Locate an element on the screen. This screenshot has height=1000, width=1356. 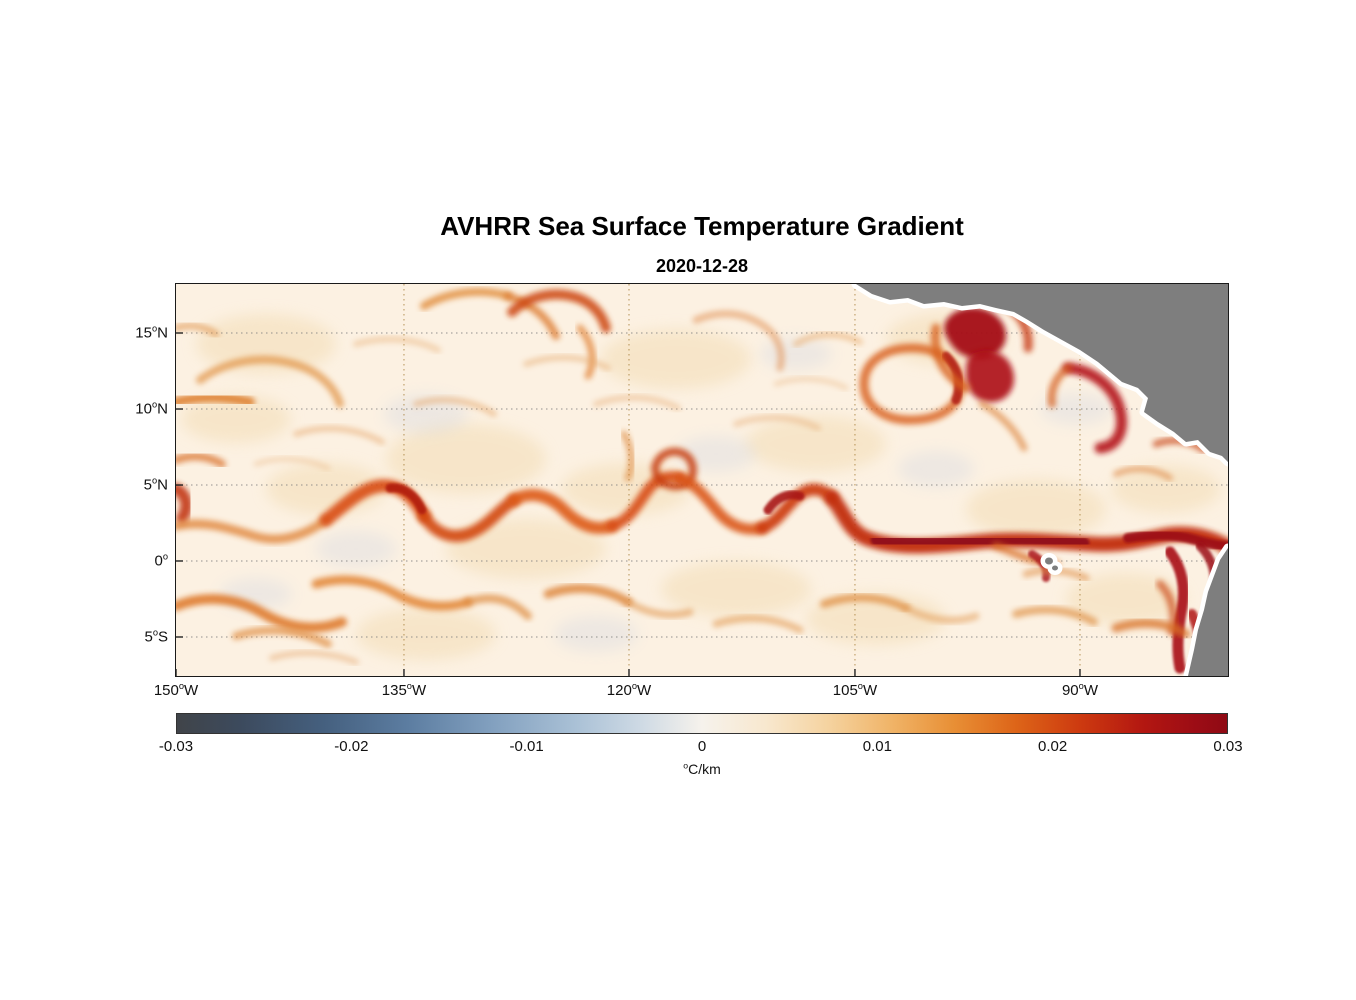
colorbar-tick-label: 0.01 is located at coordinates (877, 746).